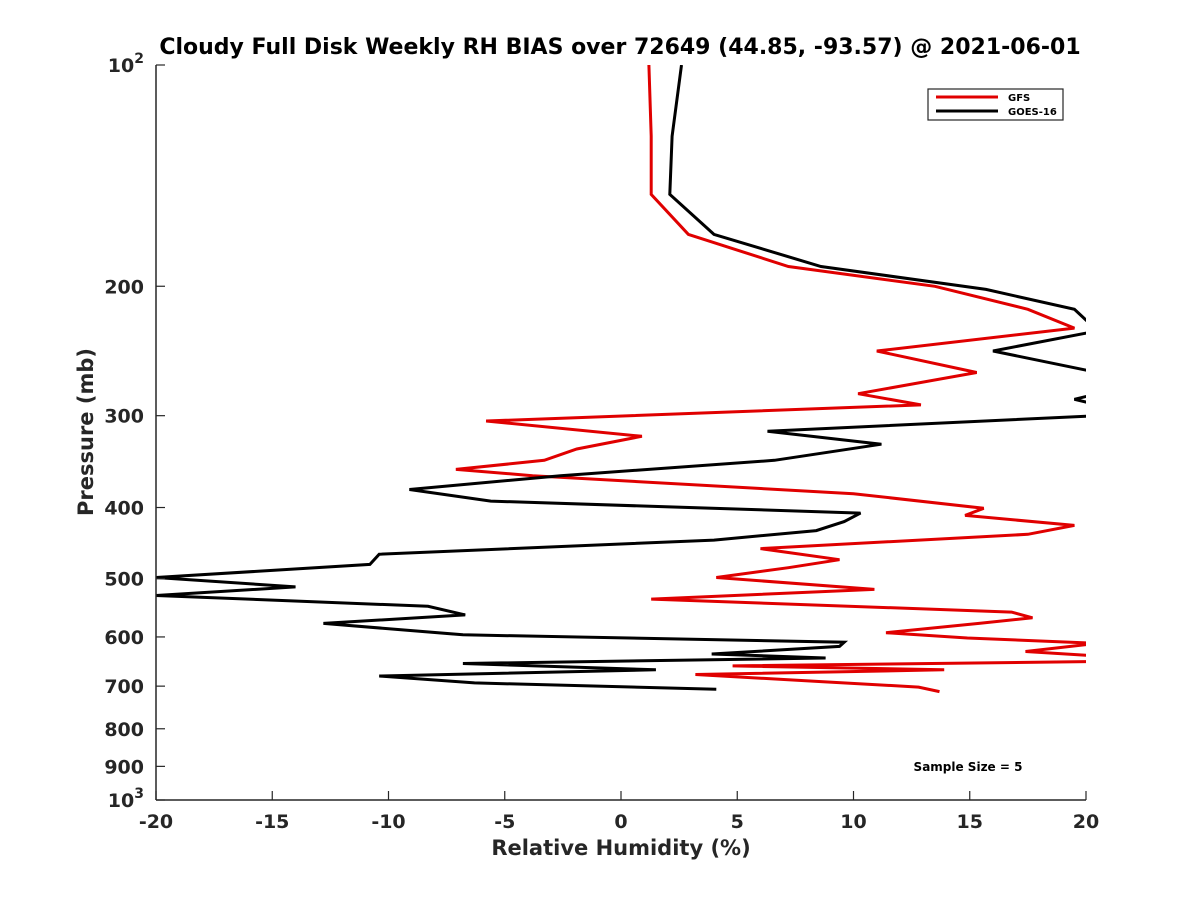 This screenshot has width=1200, height=900. I want to click on y-tick-label: 700, so click(124, 687).